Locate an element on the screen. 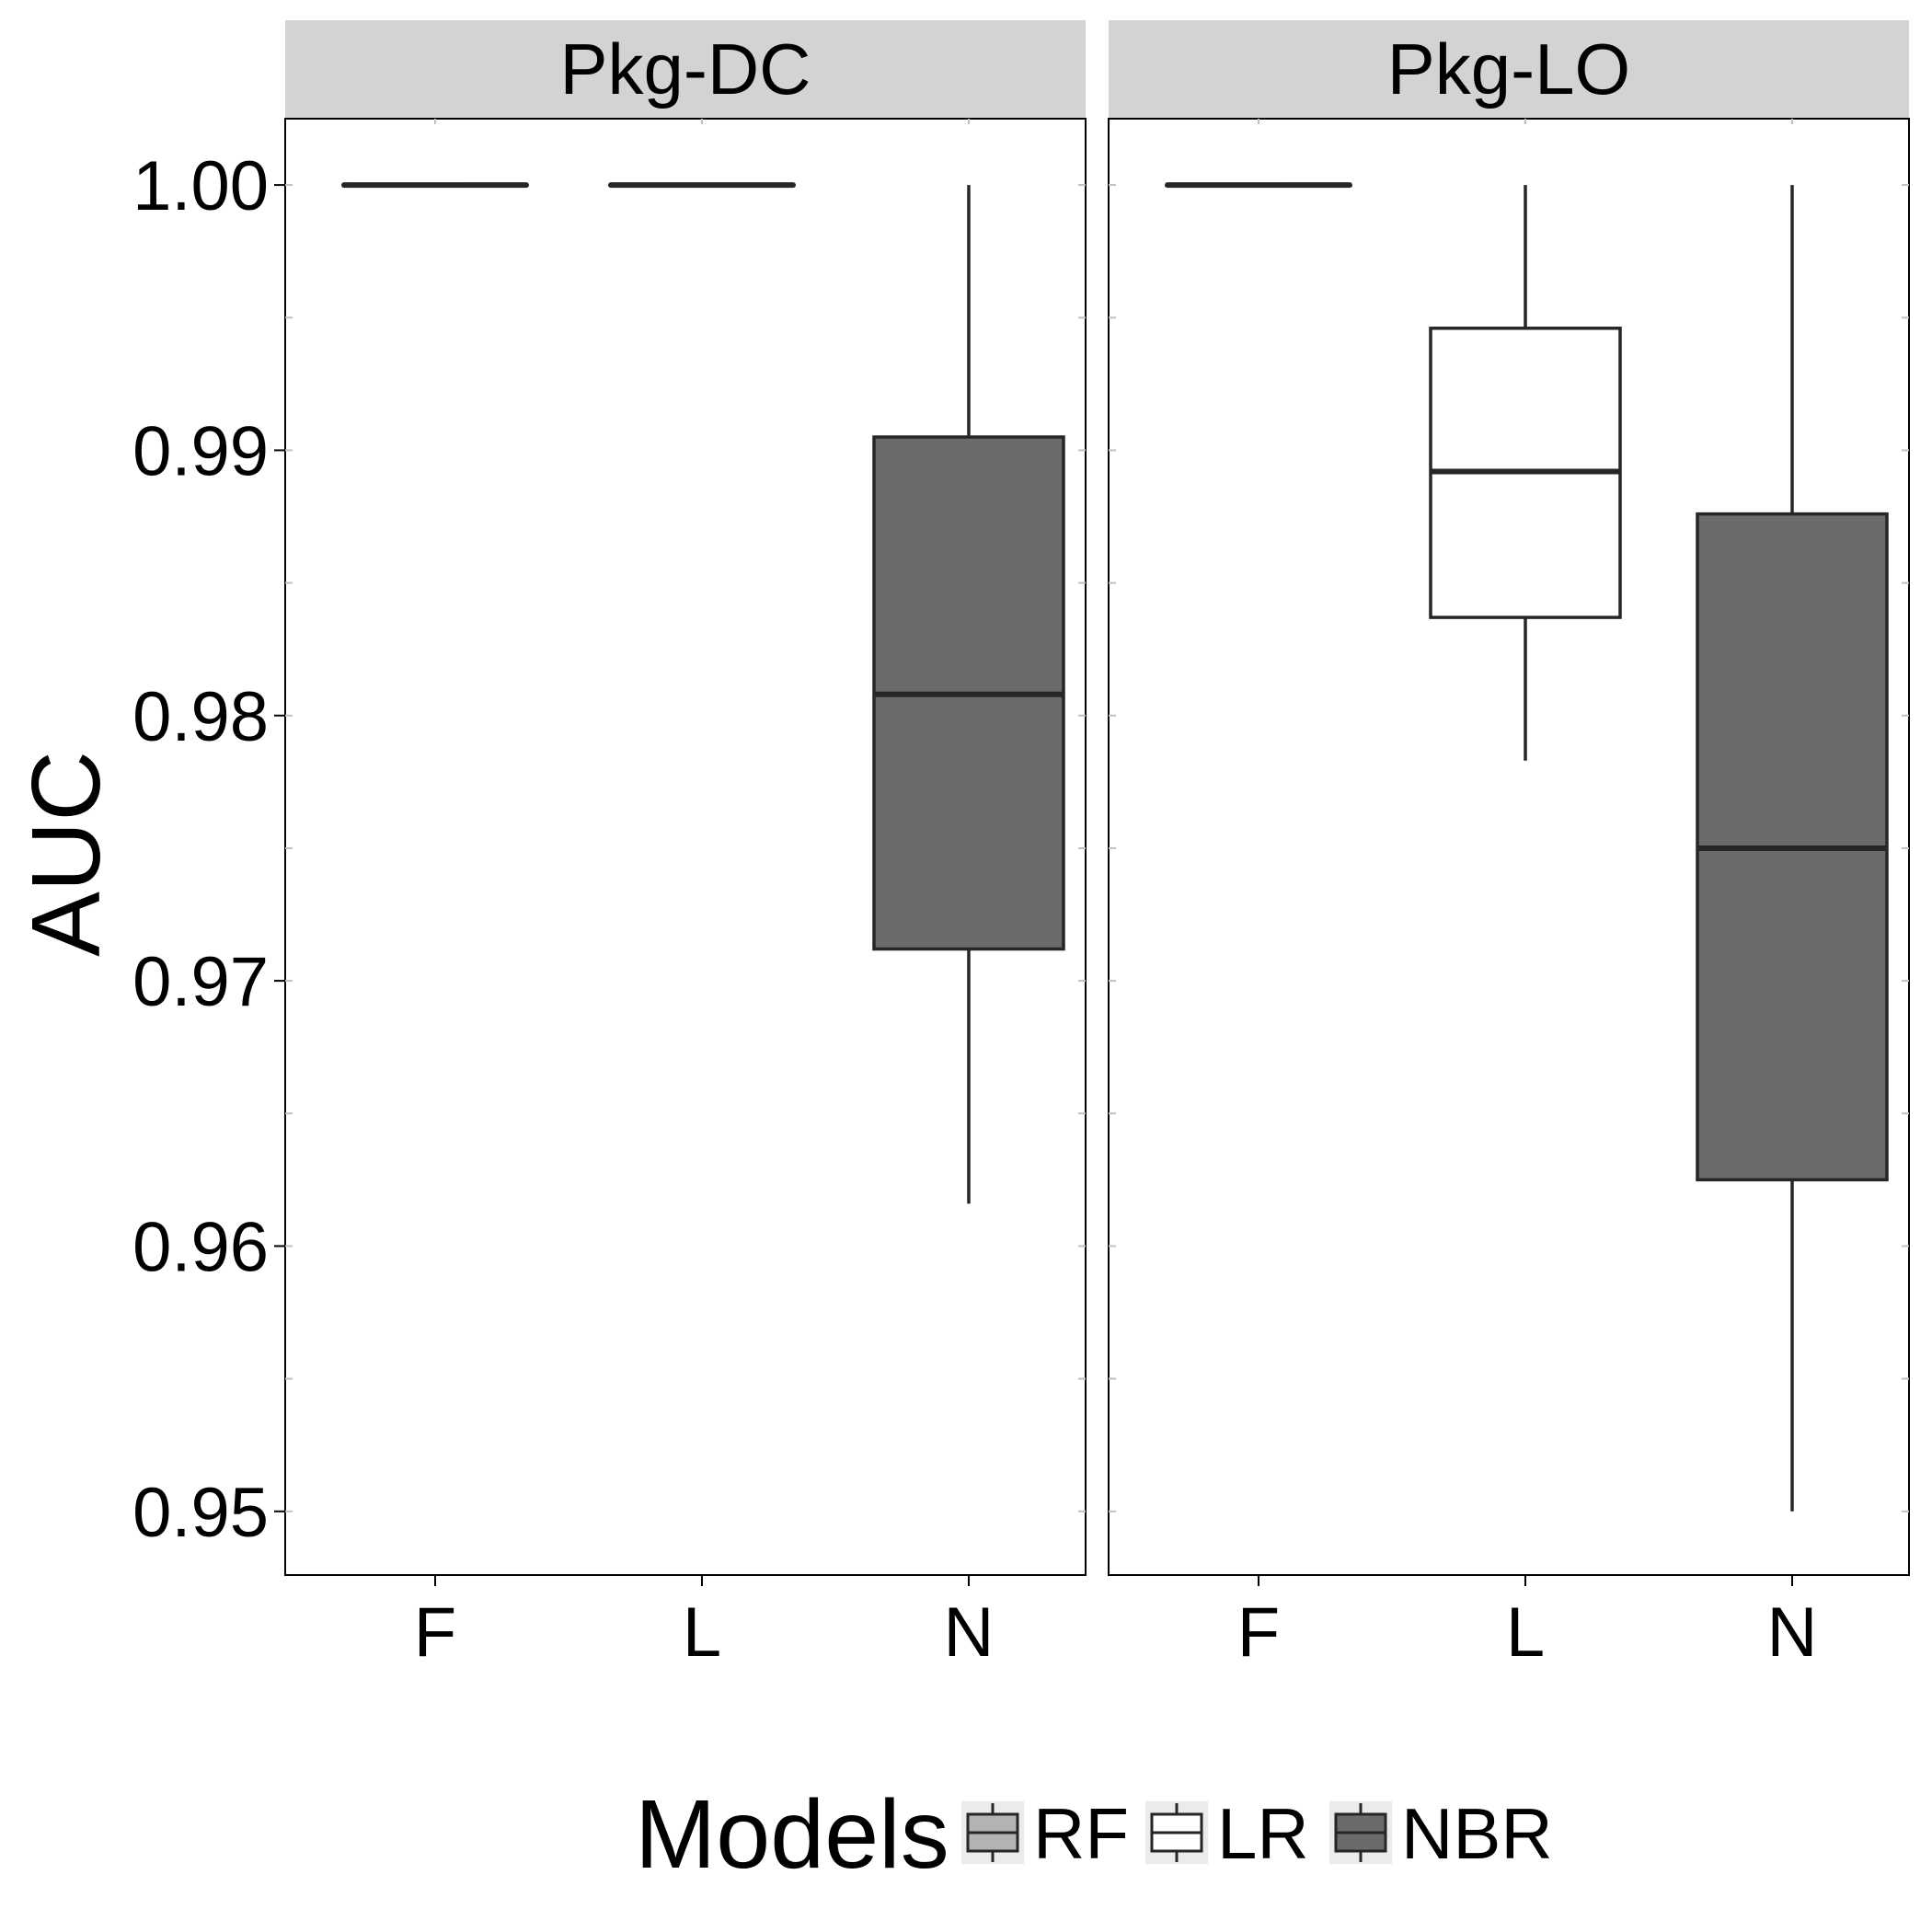 The width and height of the screenshot is (1932, 1932). y-axis: 1.00 0.99 0.98 0.97 0.96 0.95 is located at coordinates (208, 849).